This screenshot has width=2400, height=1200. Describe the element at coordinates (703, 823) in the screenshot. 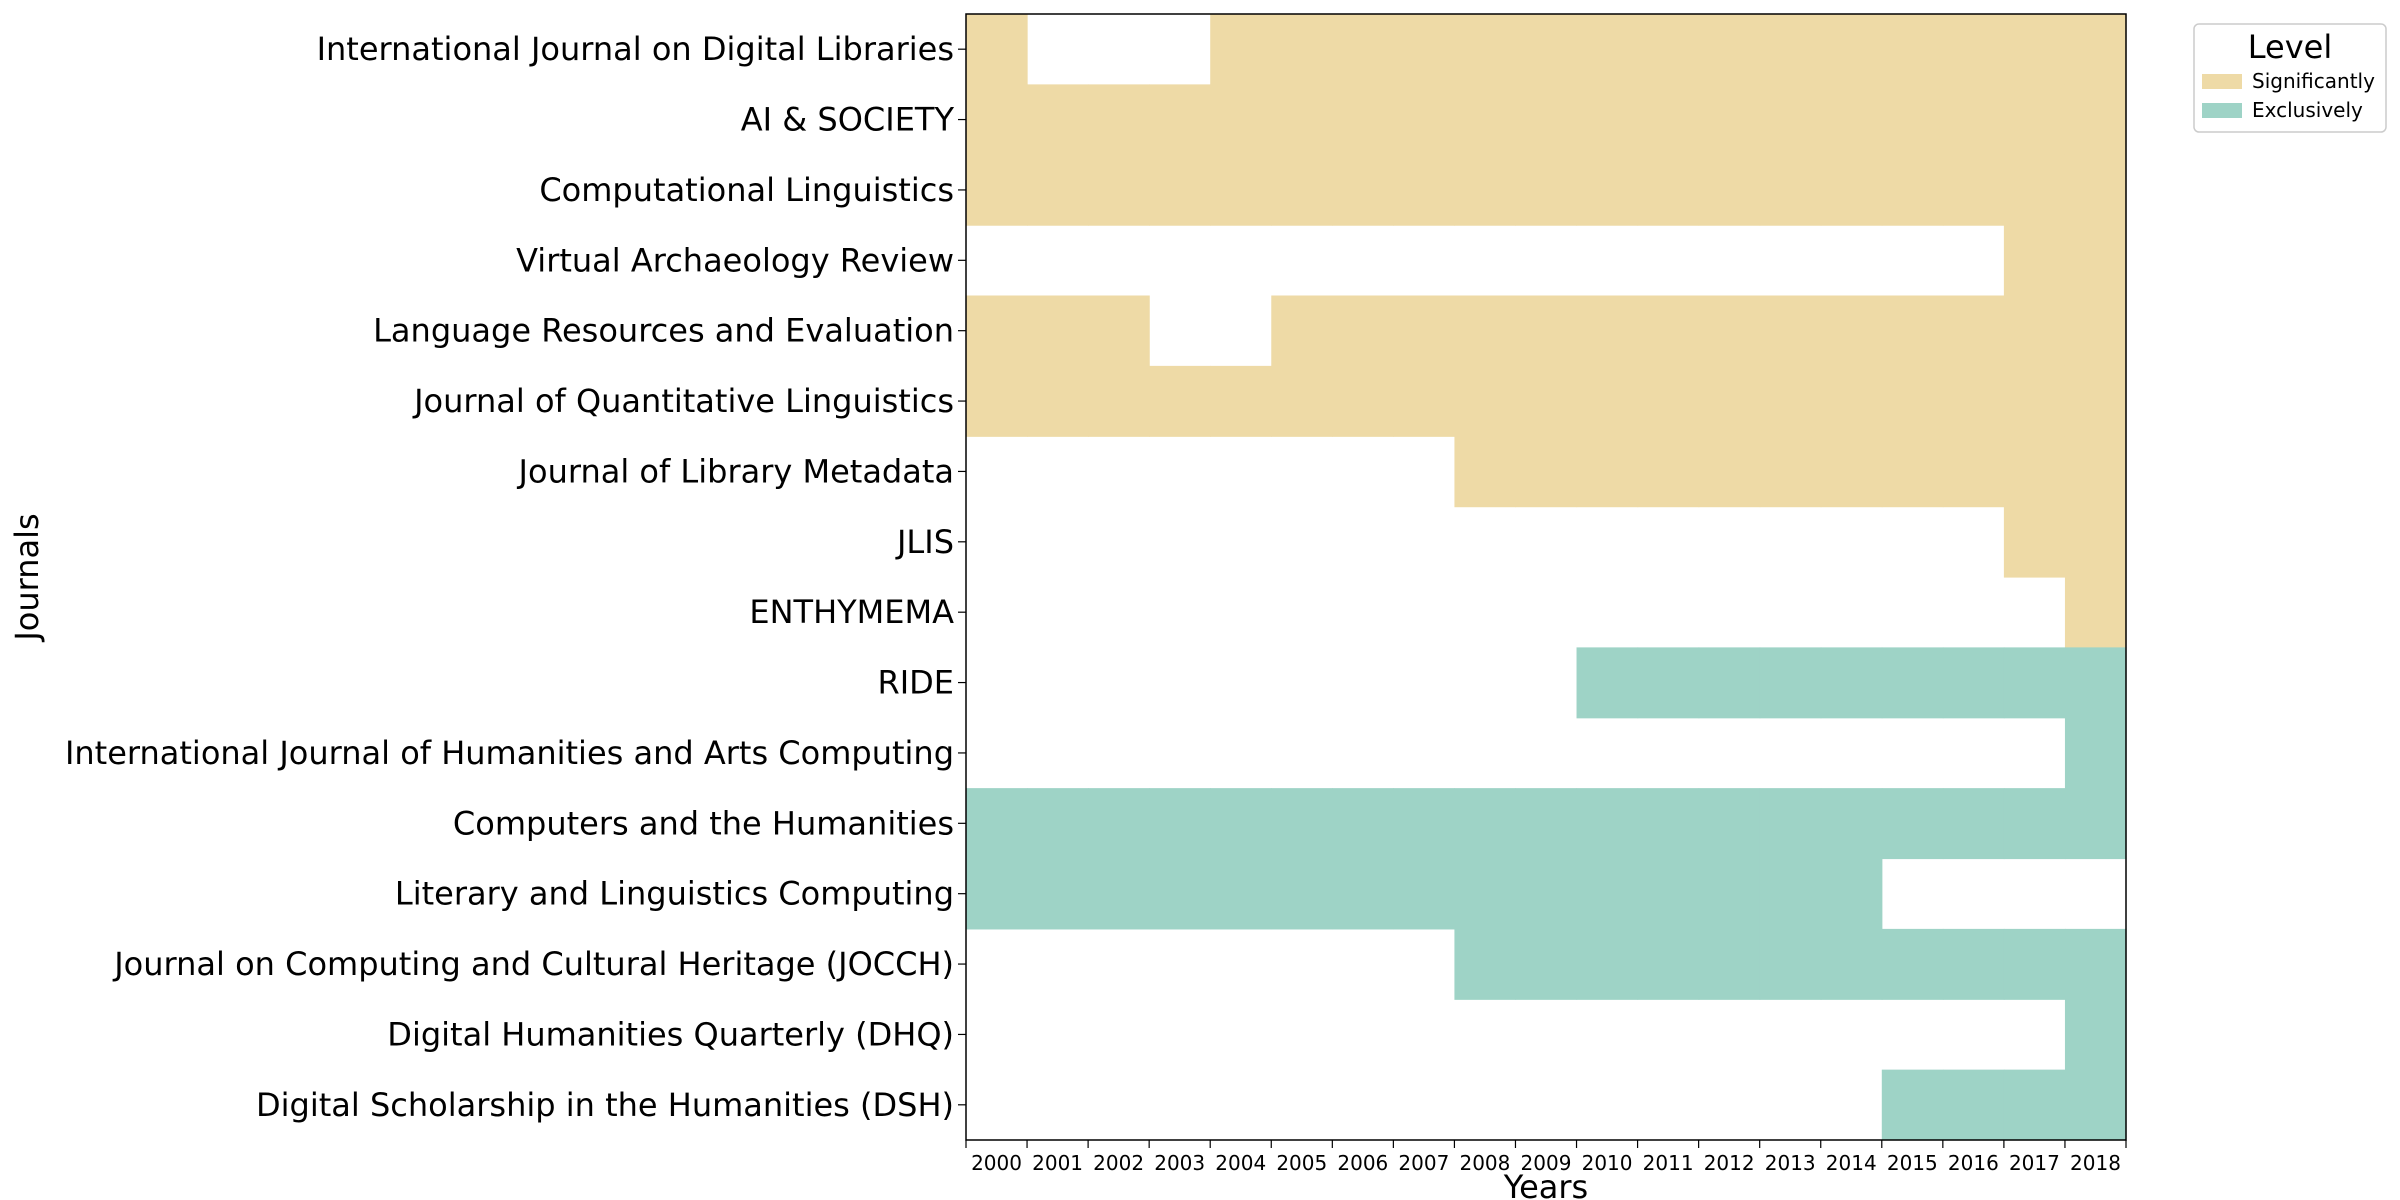

I see `y-tick-label: Computers and the Humanities` at that location.